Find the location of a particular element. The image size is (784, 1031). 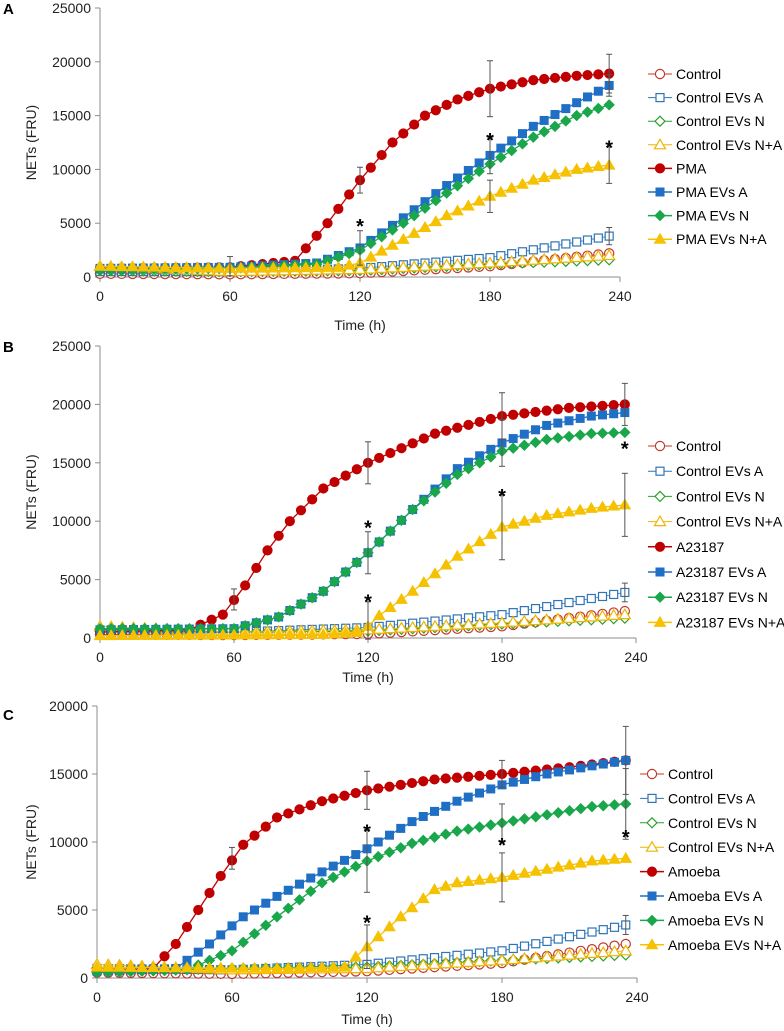

legend-label: Control EVs A is located at coordinates (720, 471).